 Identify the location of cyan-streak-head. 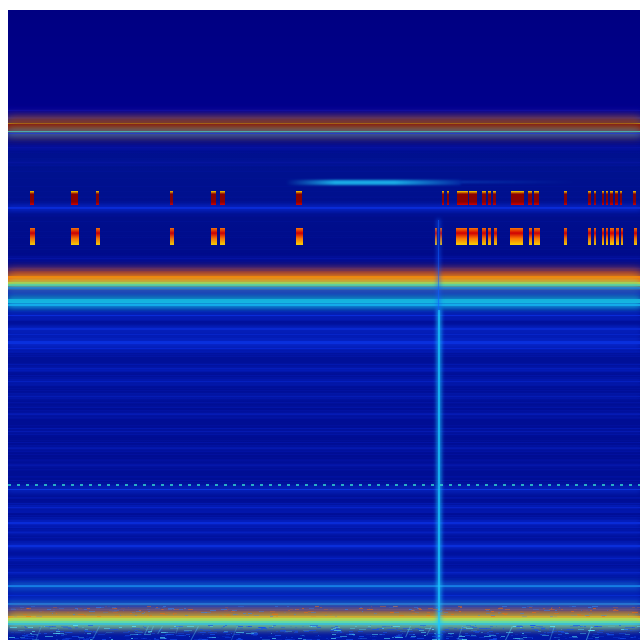
(373, 182).